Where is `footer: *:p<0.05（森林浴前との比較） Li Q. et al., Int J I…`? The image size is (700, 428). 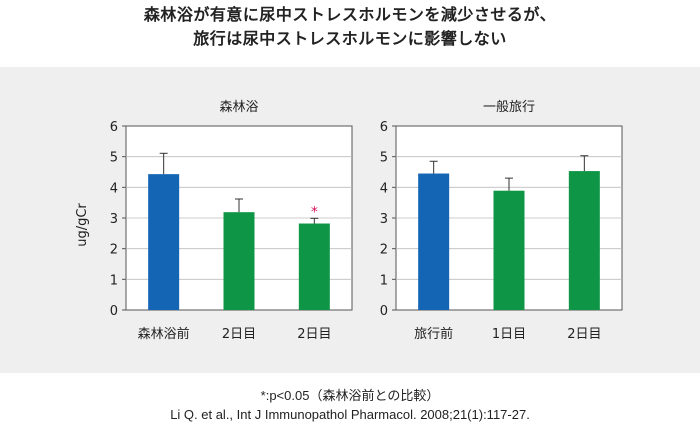 footer: *:p<0.05（森林浴前との比較） Li Q. et al., Int J I… is located at coordinates (350, 405).